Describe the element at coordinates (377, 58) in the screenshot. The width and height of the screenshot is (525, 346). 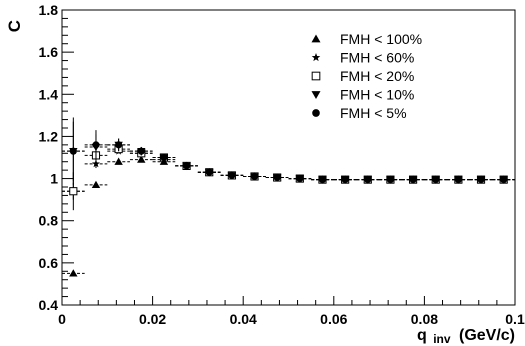
I see `legend-label: FMH < 60%` at that location.